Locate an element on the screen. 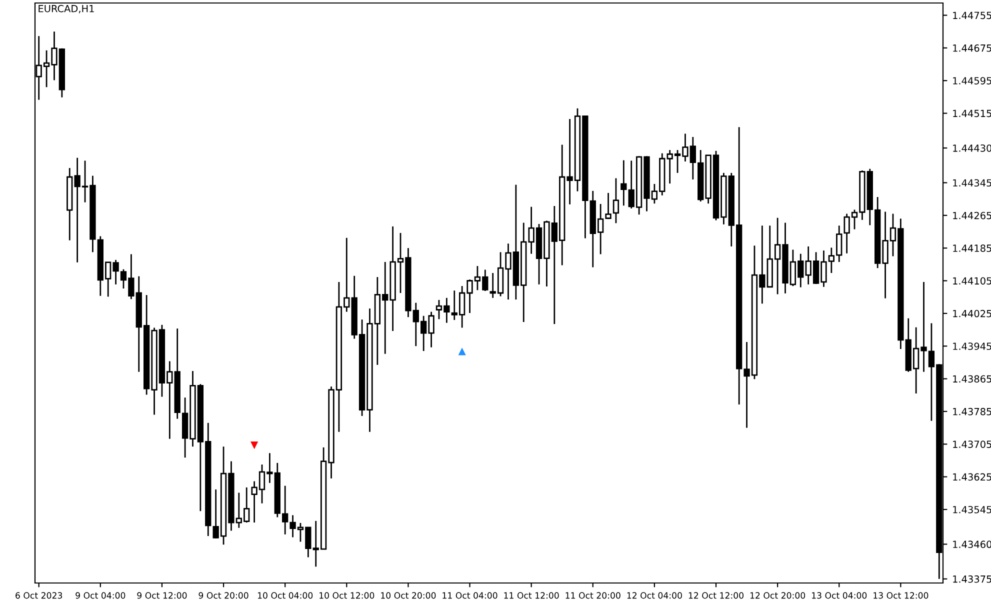  x-tick-label: 9 Oct 12:00 is located at coordinates (162, 595).